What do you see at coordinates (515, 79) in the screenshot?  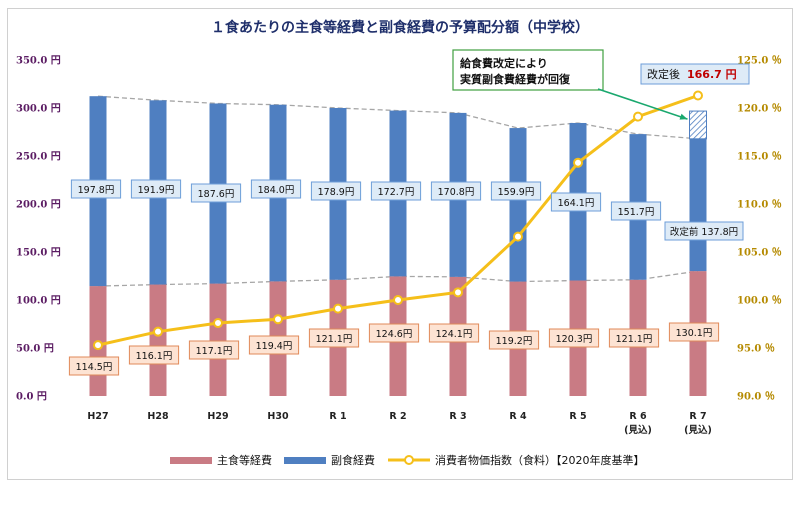 I see `callout-line2: 実質副食費経費が回復` at bounding box center [515, 79].